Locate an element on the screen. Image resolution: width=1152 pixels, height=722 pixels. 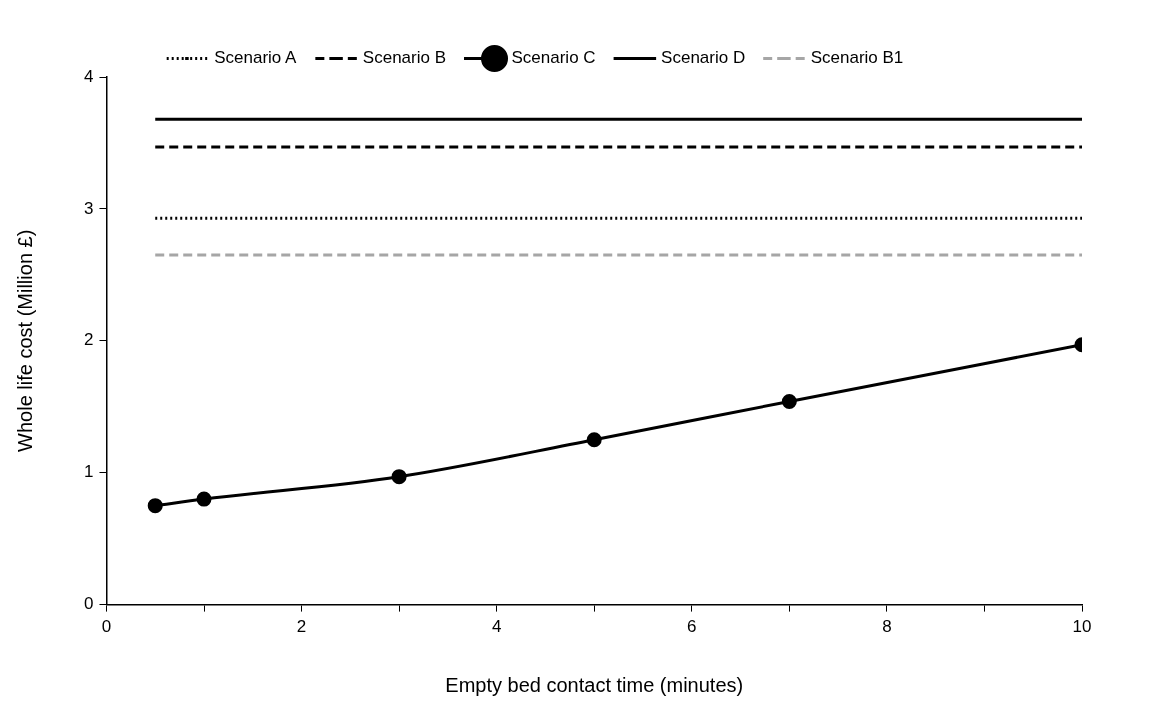
y-tick-label: 1 is located at coordinates (88, 472).